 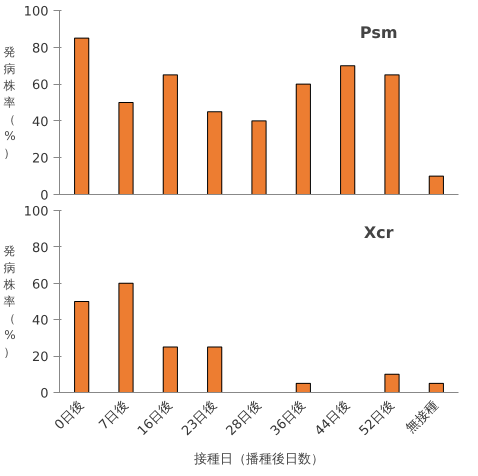 I want to click on x-tick-label: 23日後, so click(x=199, y=418).